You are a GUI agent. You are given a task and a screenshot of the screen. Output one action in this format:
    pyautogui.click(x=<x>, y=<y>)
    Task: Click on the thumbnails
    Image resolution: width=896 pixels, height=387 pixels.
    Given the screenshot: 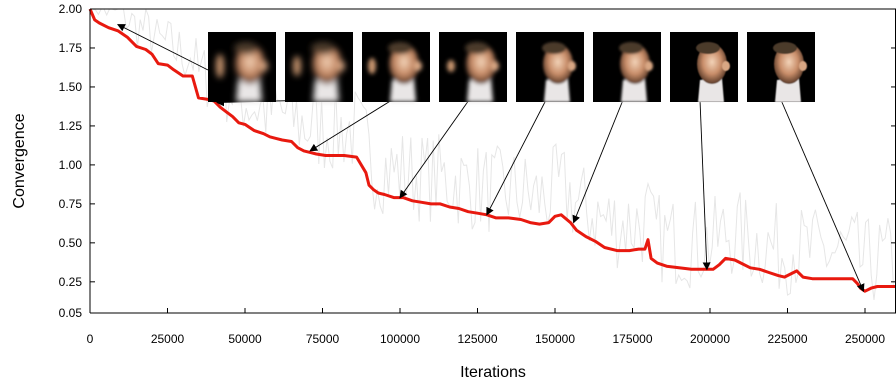 What is the action you would take?
    pyautogui.click(x=511, y=67)
    